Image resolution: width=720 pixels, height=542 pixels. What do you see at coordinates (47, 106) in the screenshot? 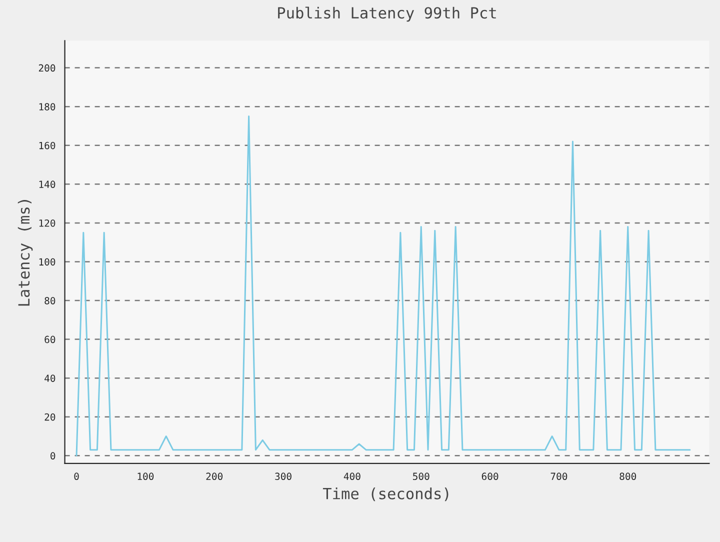
I see `y-tick-label: 180` at bounding box center [47, 106].